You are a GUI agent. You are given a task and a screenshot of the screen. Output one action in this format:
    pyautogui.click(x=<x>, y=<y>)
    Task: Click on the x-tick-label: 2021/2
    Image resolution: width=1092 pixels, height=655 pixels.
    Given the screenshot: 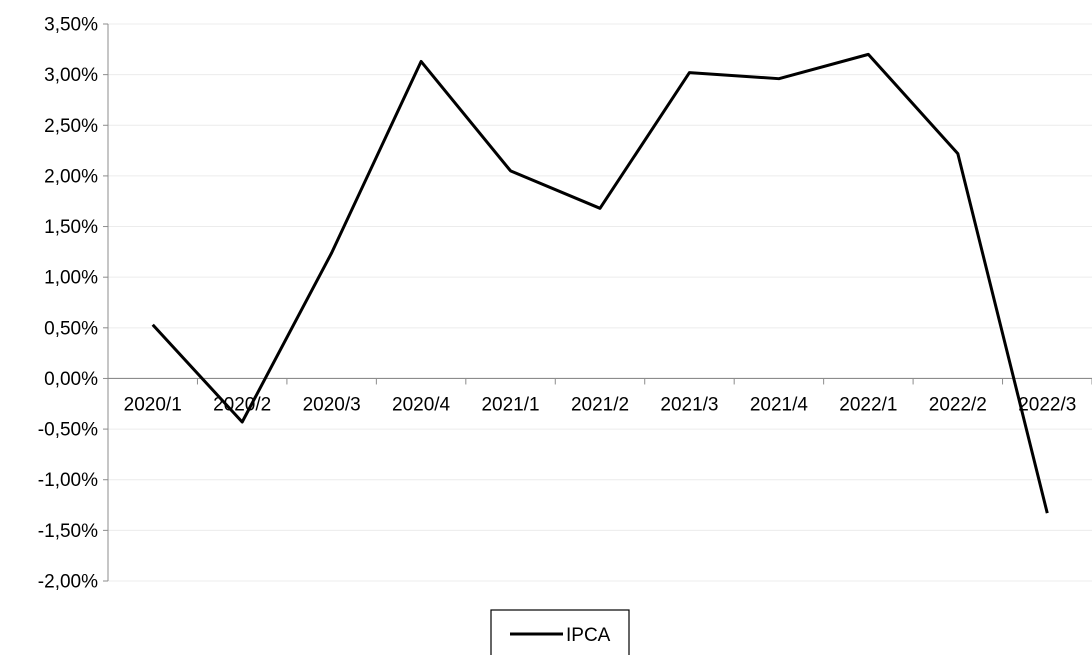 What is the action you would take?
    pyautogui.click(x=600, y=404)
    